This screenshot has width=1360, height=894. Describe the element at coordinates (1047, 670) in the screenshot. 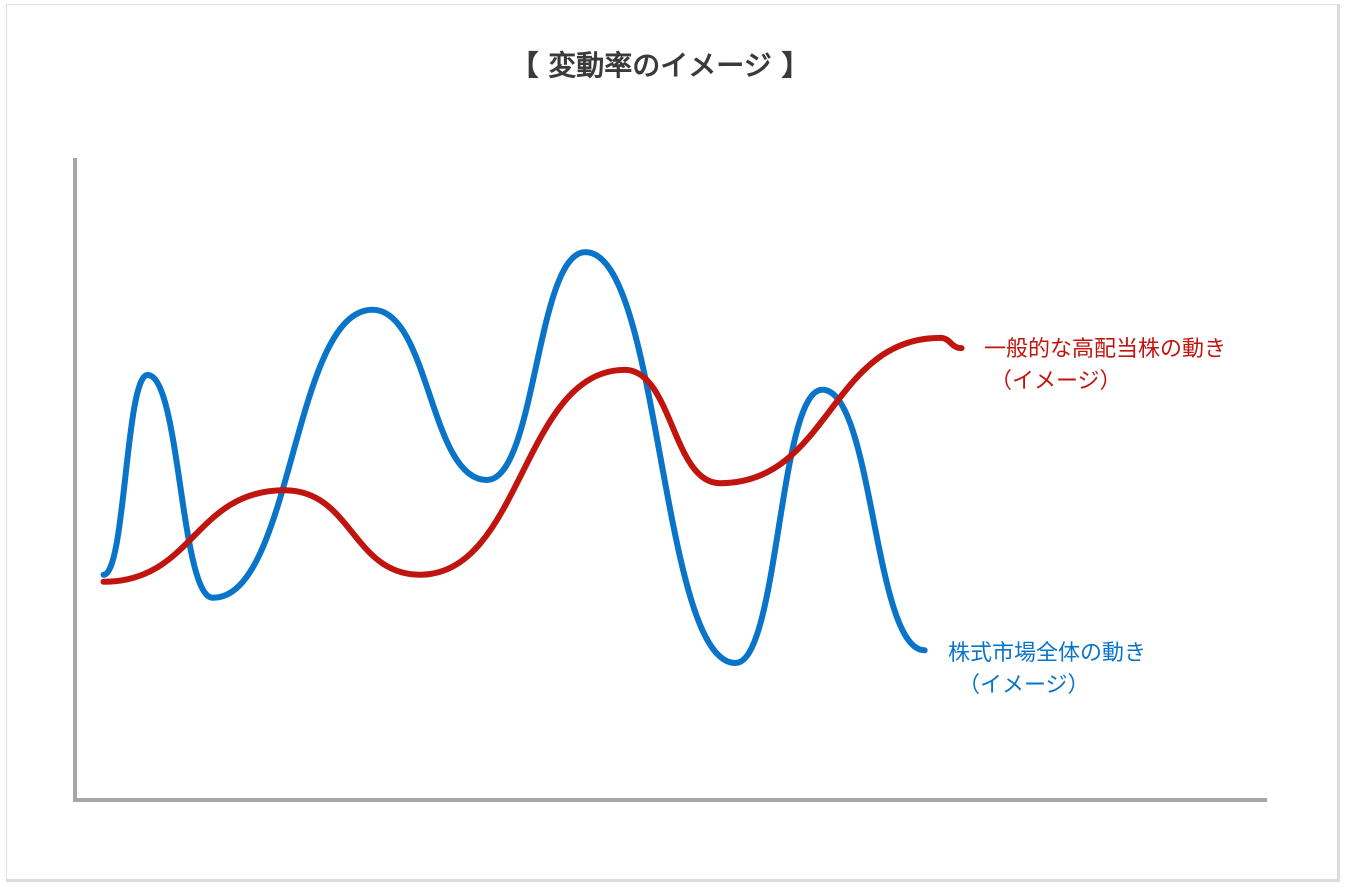

I see `series-label-market: 株式市場全体の動き （イメージ）` at that location.